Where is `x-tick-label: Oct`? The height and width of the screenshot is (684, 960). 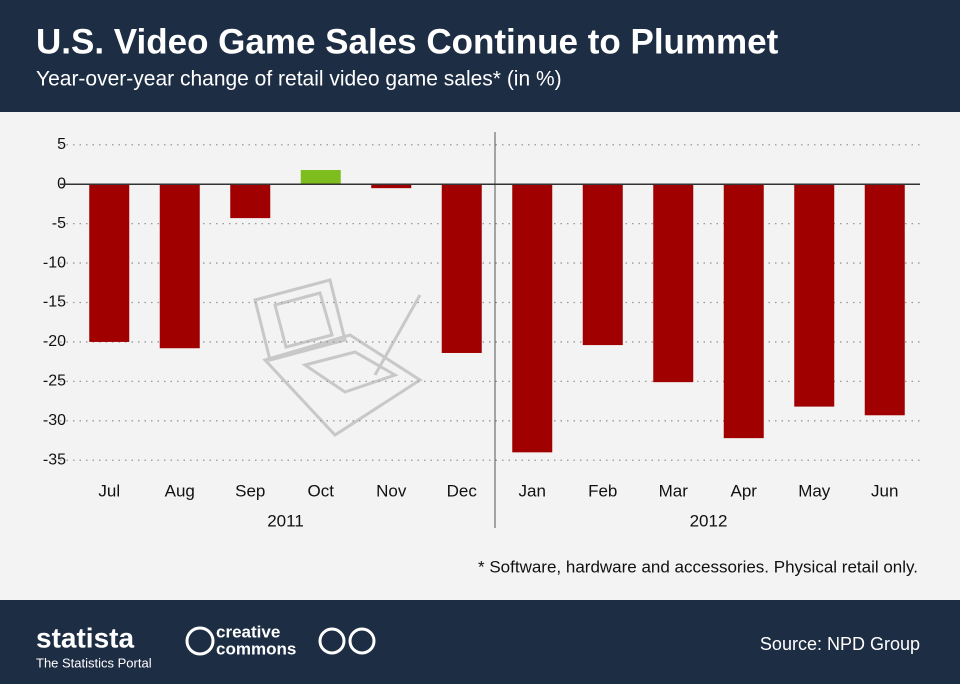 x-tick-label: Oct is located at coordinates (321, 490).